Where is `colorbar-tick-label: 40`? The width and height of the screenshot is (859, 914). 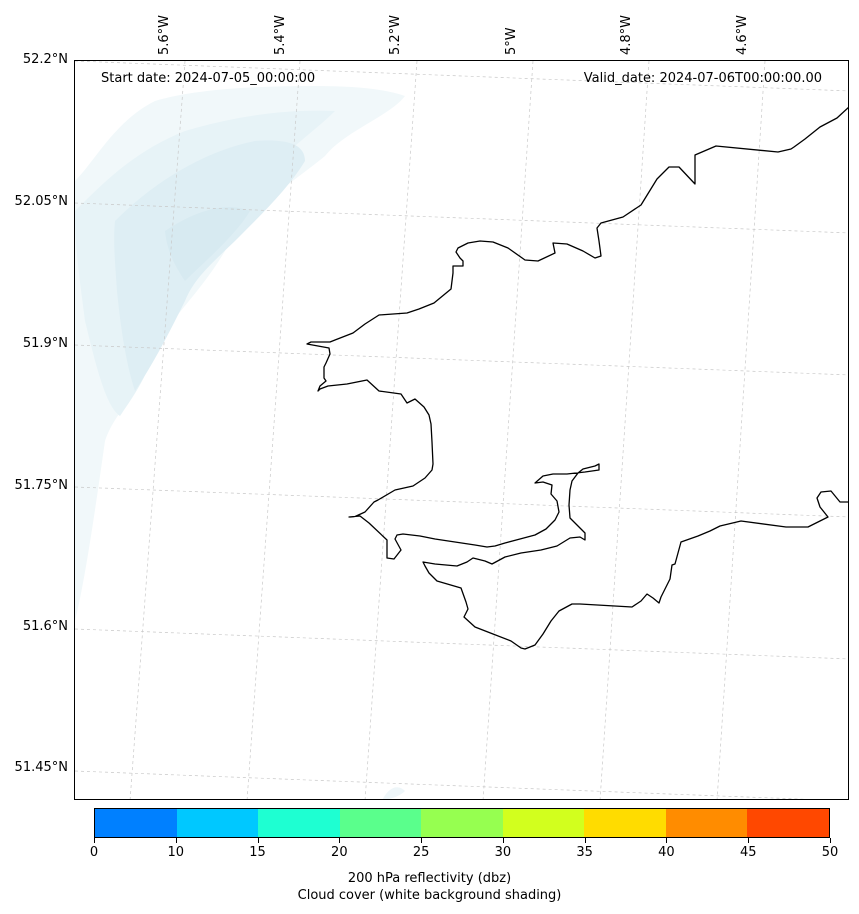
colorbar-tick-label: 40 is located at coordinates (666, 852).